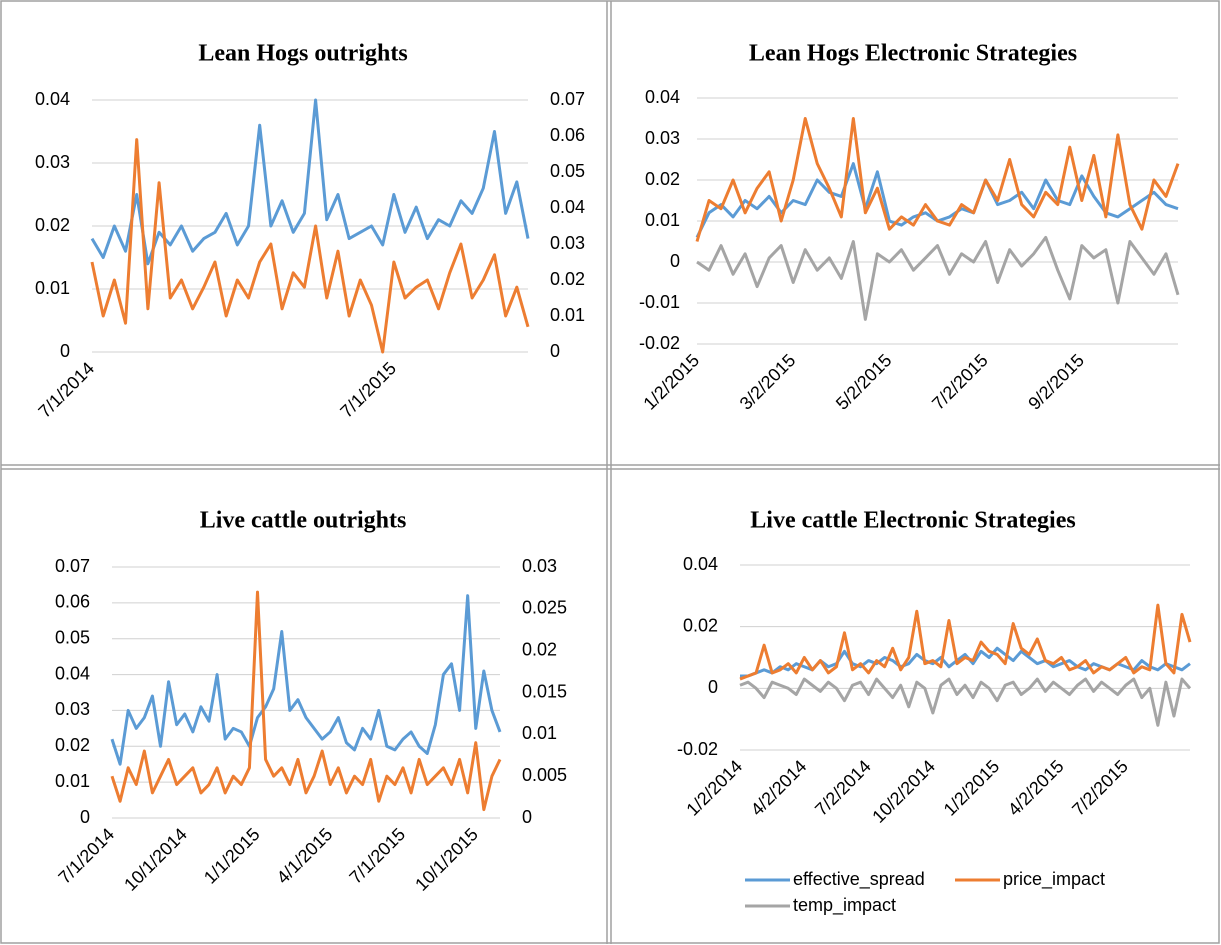  What do you see at coordinates (1056, 382) in the screenshot?
I see `x-tick-label: 9/2/2015` at bounding box center [1056, 382].